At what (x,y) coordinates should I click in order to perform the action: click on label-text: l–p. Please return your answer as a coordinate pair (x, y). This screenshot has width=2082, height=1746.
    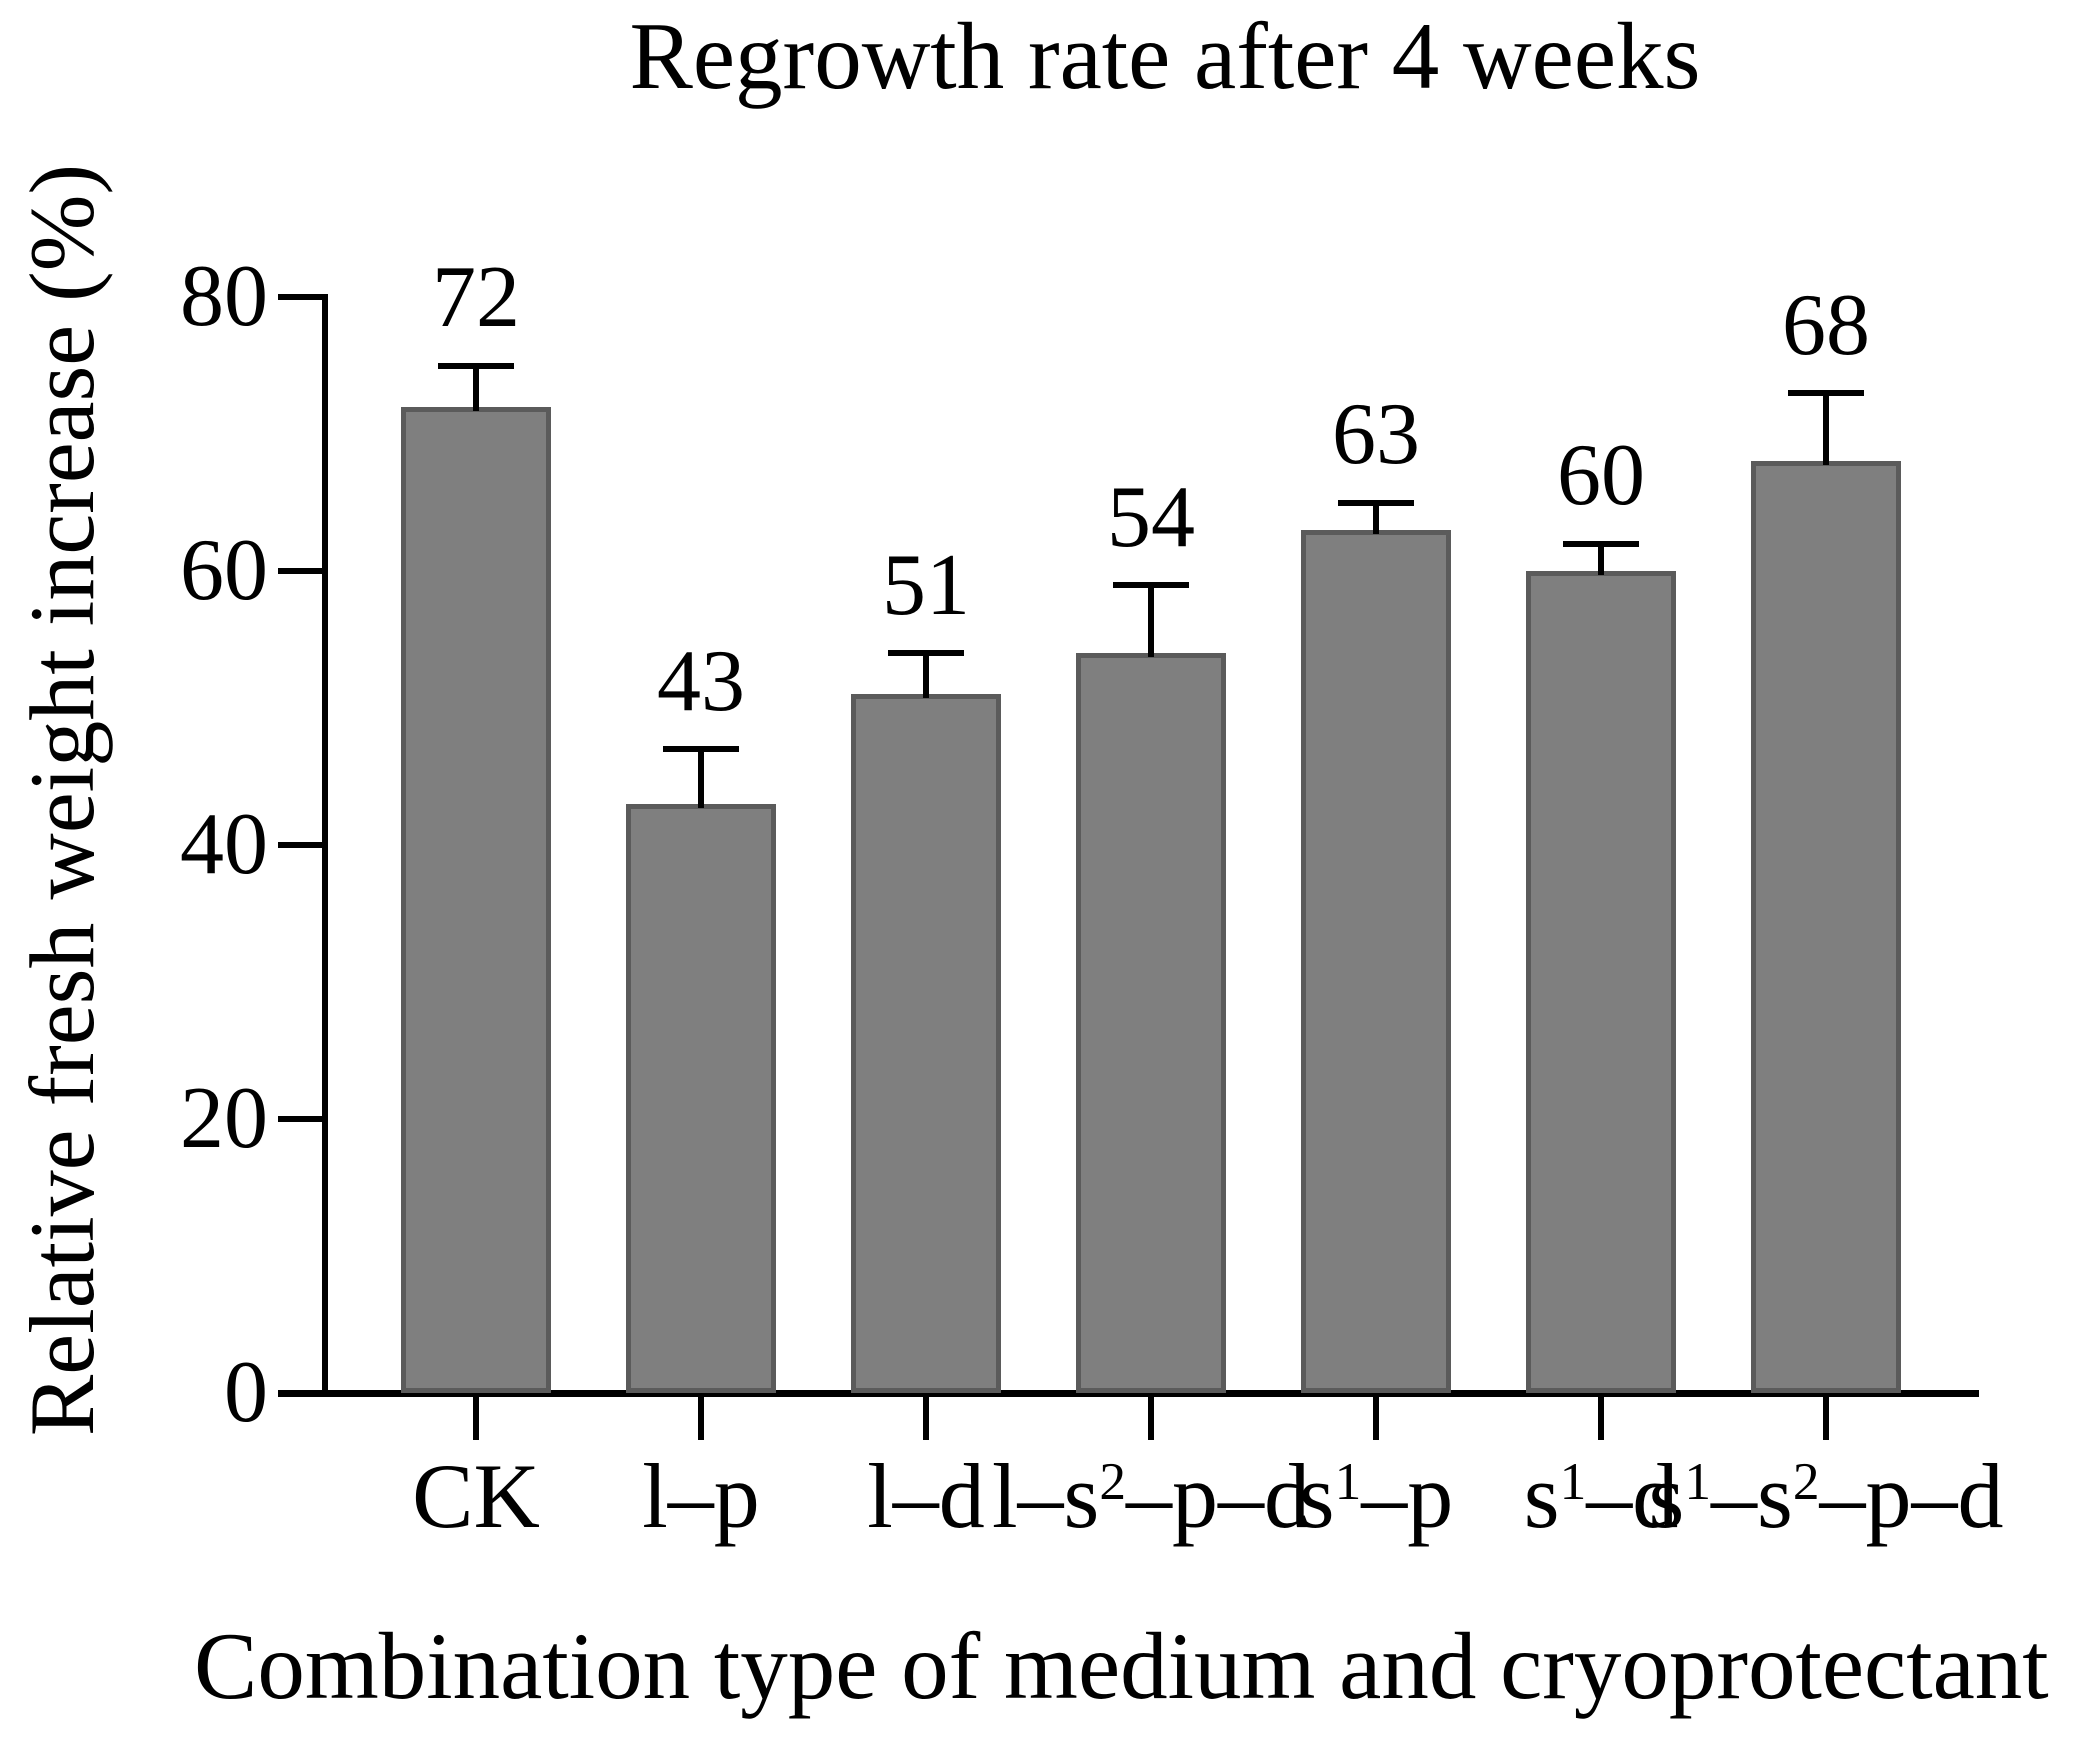
    Looking at the image, I should click on (701, 1496).